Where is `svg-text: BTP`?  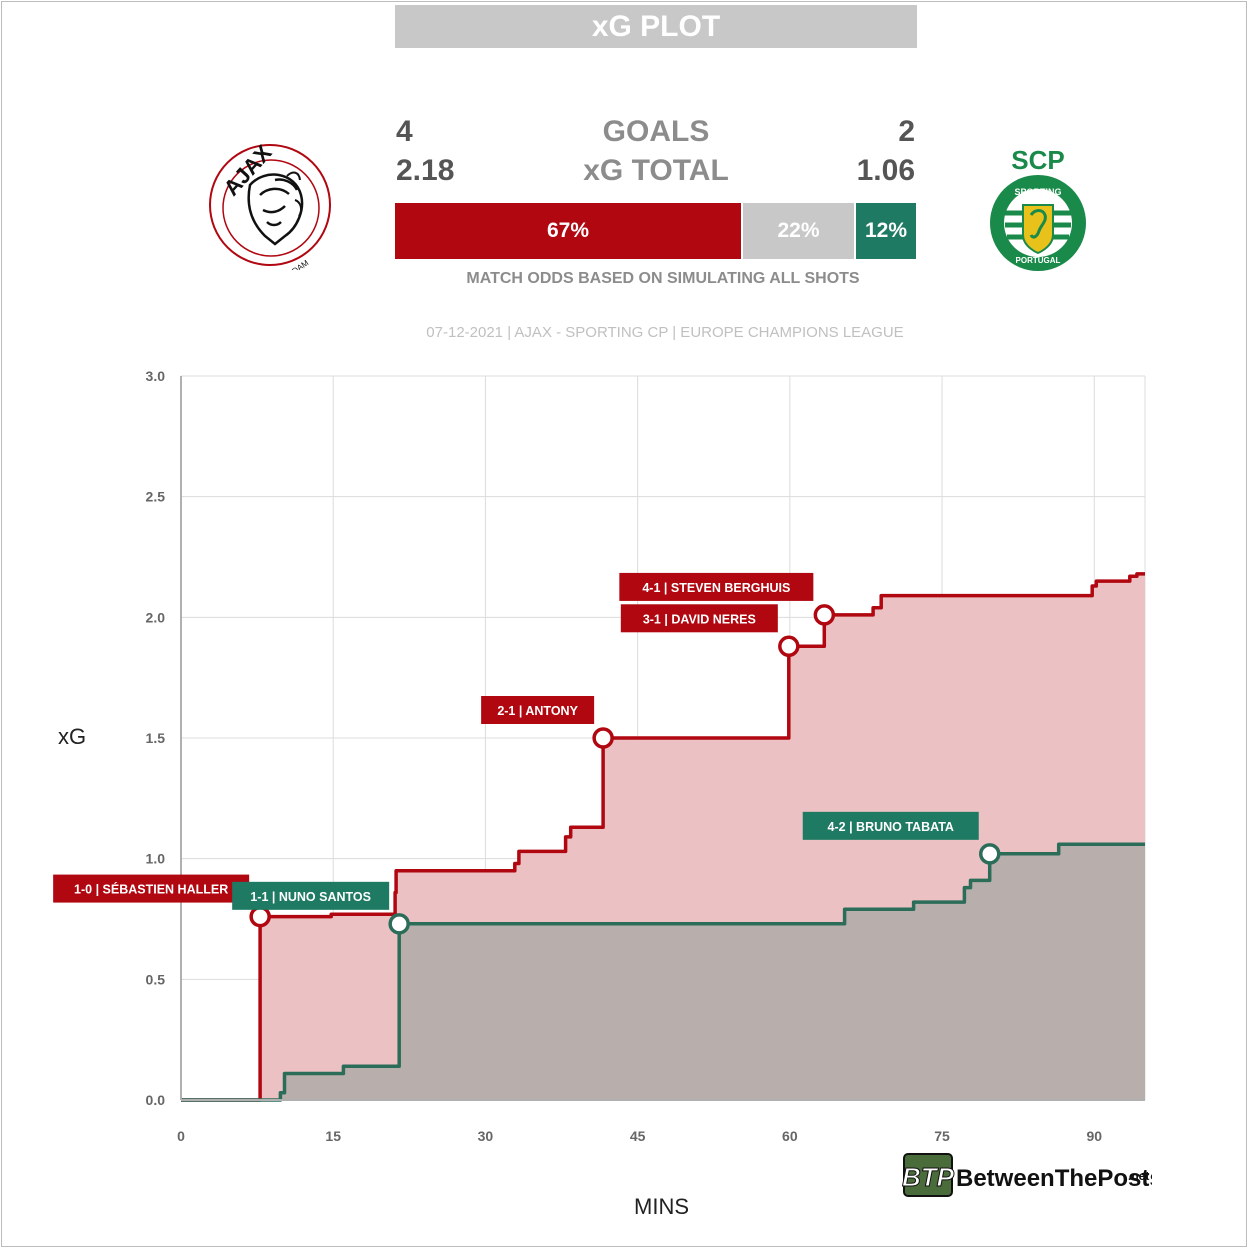 svg-text: BTP is located at coordinates (928, 1177).